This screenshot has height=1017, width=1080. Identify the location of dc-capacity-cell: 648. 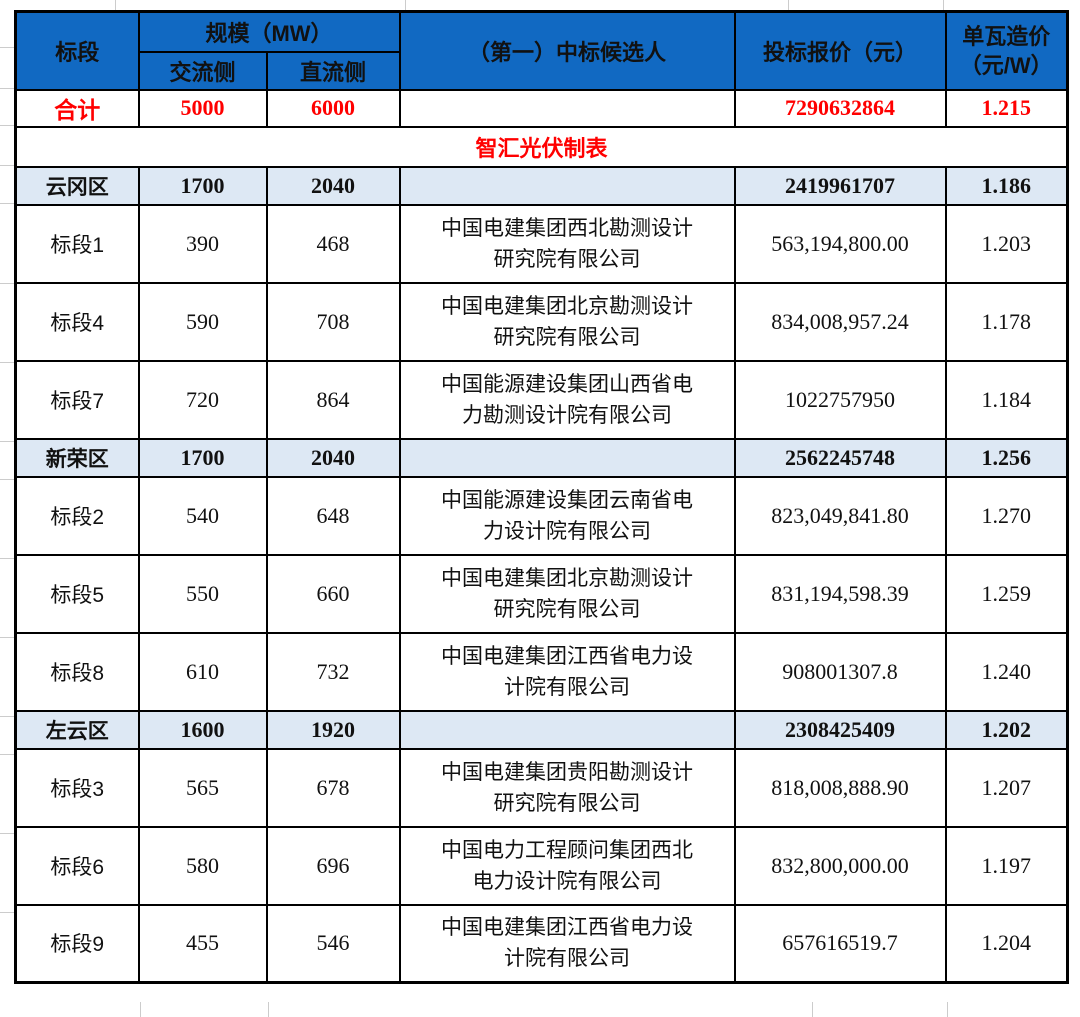
(333, 515).